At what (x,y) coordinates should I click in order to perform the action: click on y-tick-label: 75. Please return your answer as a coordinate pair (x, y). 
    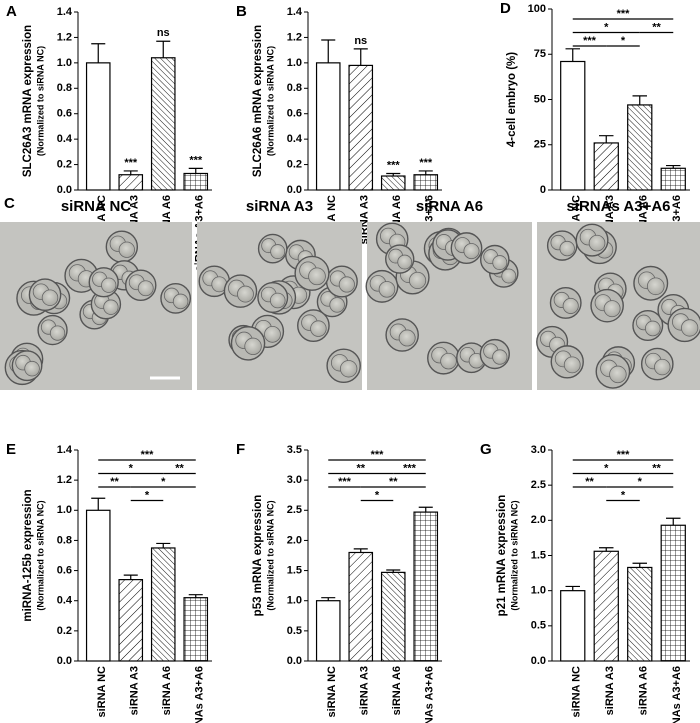
    Looking at the image, I should click on (540, 54).